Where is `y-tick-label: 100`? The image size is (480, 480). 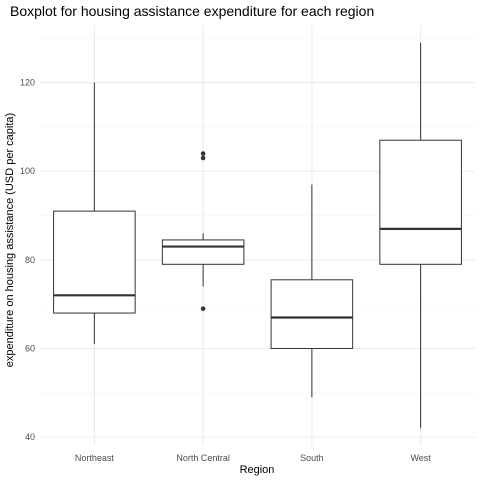 y-tick-label: 100 is located at coordinates (27, 171).